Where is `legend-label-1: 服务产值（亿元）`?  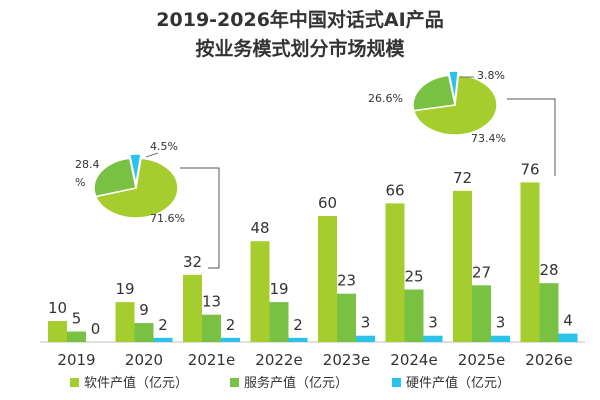
legend-label-1: 服务产值（亿元） is located at coordinates (296, 383).